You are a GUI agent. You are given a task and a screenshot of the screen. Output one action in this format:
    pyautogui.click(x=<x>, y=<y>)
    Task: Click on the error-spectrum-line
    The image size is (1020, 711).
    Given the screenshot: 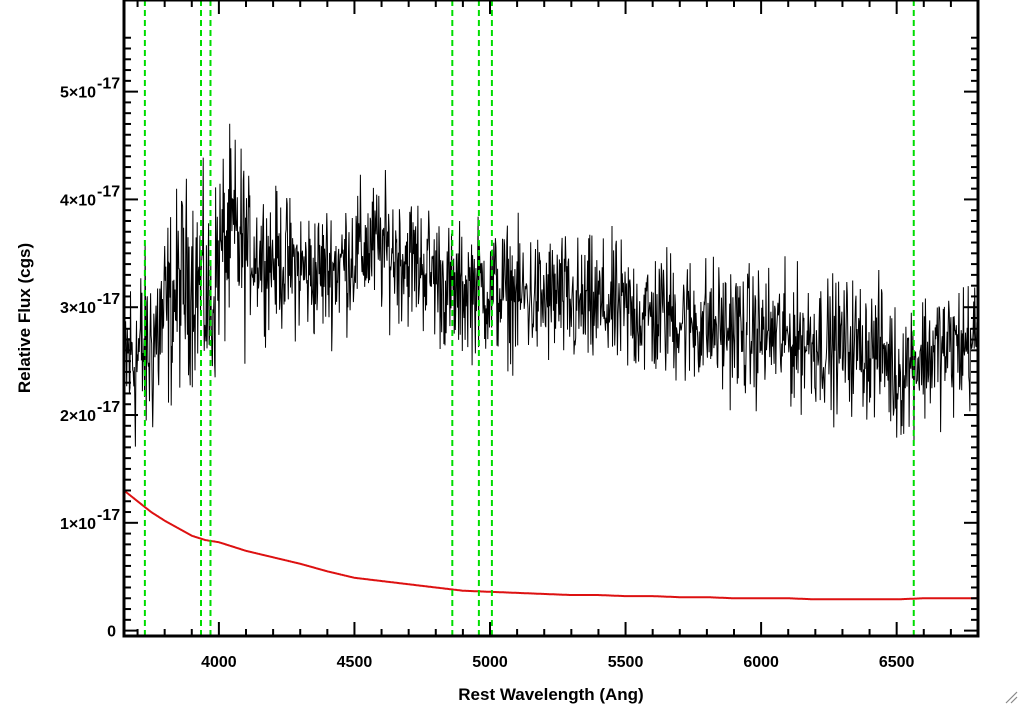 What is the action you would take?
    pyautogui.click(x=550, y=545)
    